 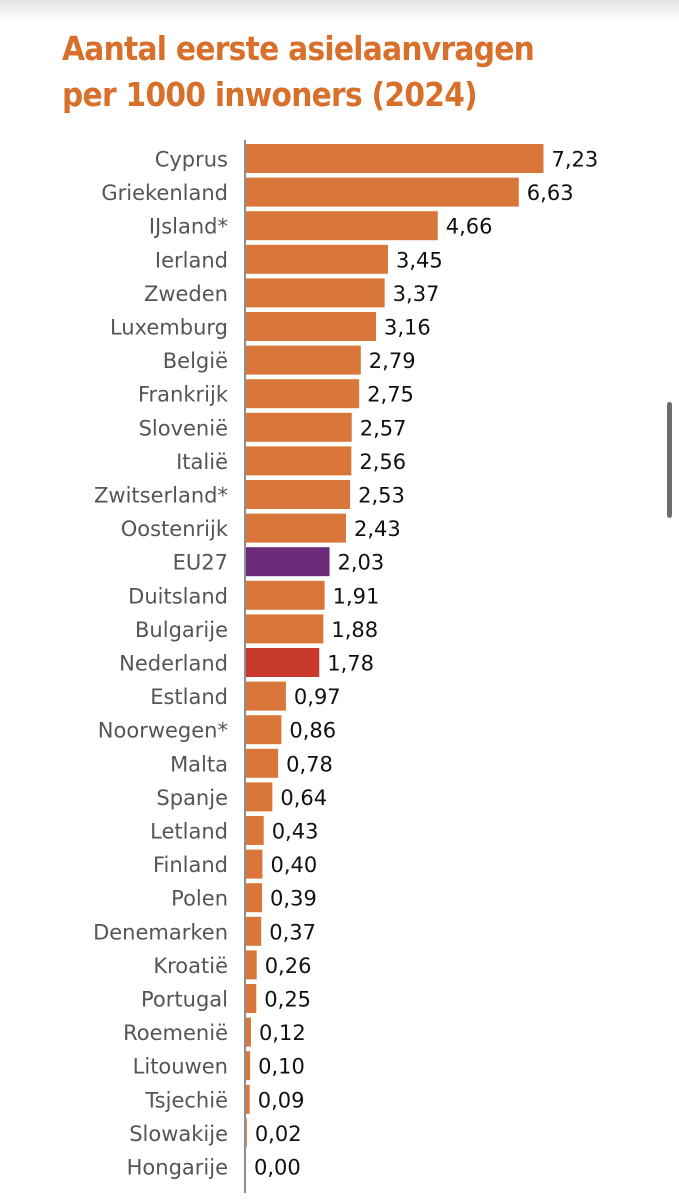 What do you see at coordinates (287, 1000) in the screenshot?
I see `value-label: 0,25` at bounding box center [287, 1000].